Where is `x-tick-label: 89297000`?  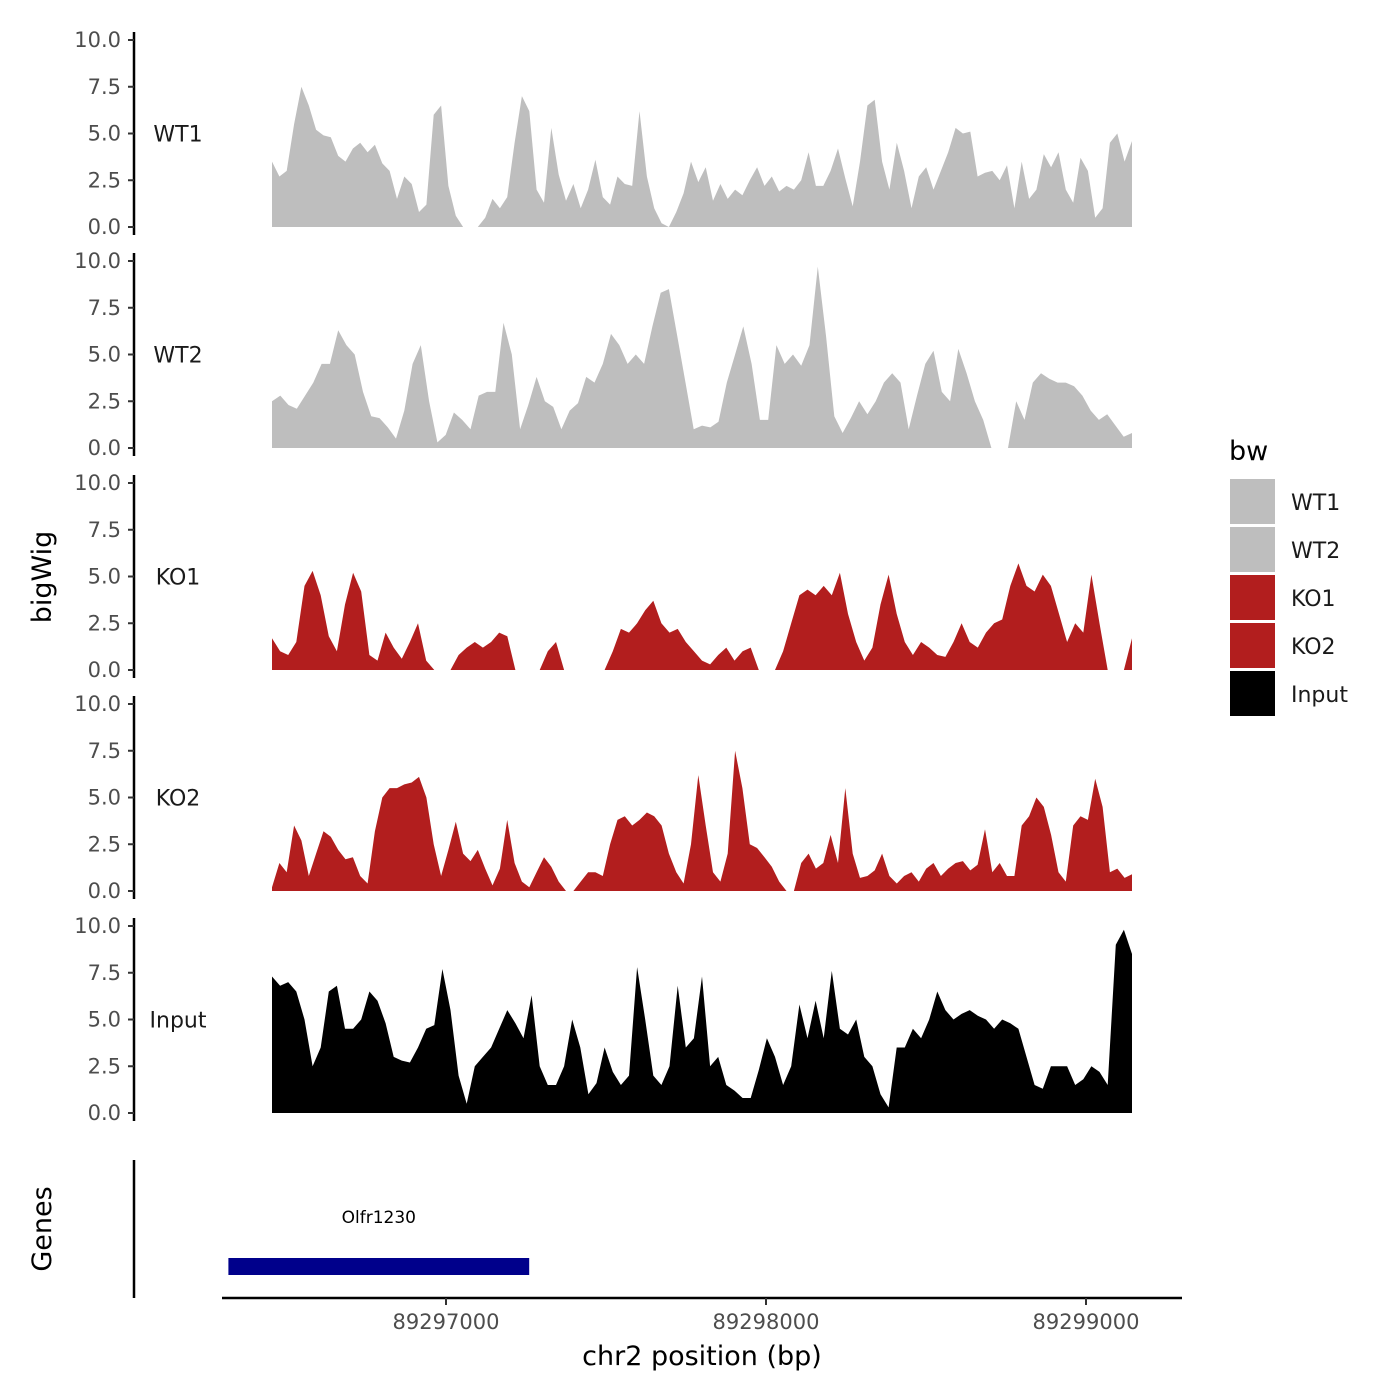
x-tick-label: 89297000 is located at coordinates (446, 1322).